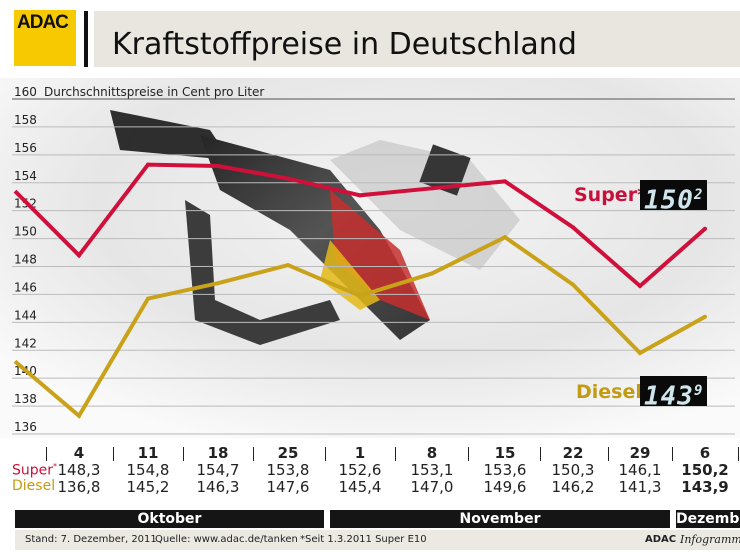  What do you see at coordinates (640, 487) in the screenshot?
I see `diesel-value: 141,3` at bounding box center [640, 487].